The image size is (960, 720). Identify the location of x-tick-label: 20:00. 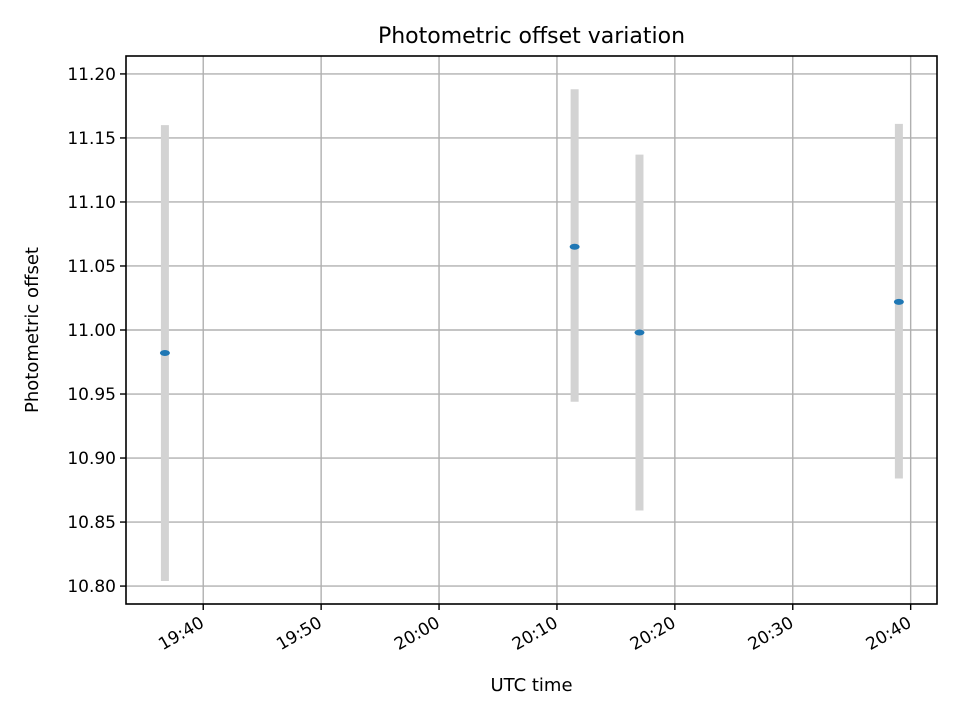
(417, 634).